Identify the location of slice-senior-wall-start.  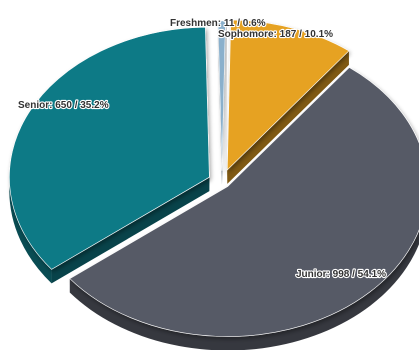
(130, 230).